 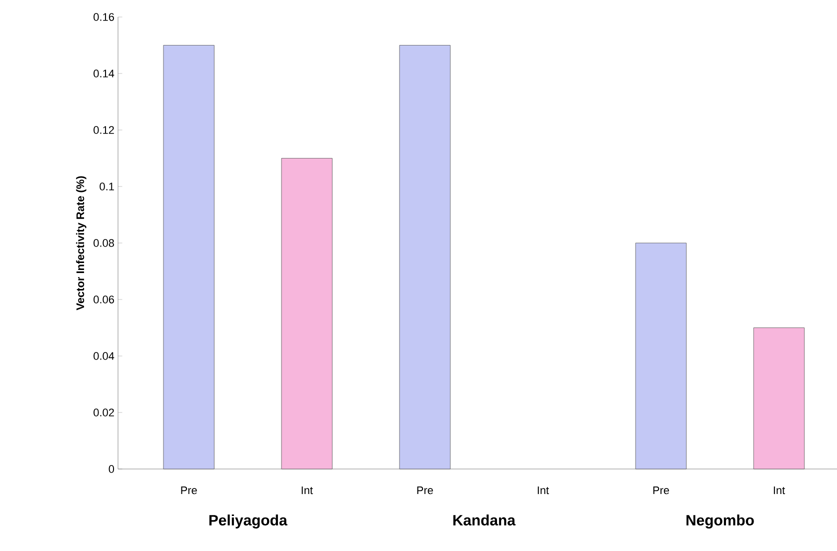 I want to click on y-tick-label: 0, so click(x=111, y=469).